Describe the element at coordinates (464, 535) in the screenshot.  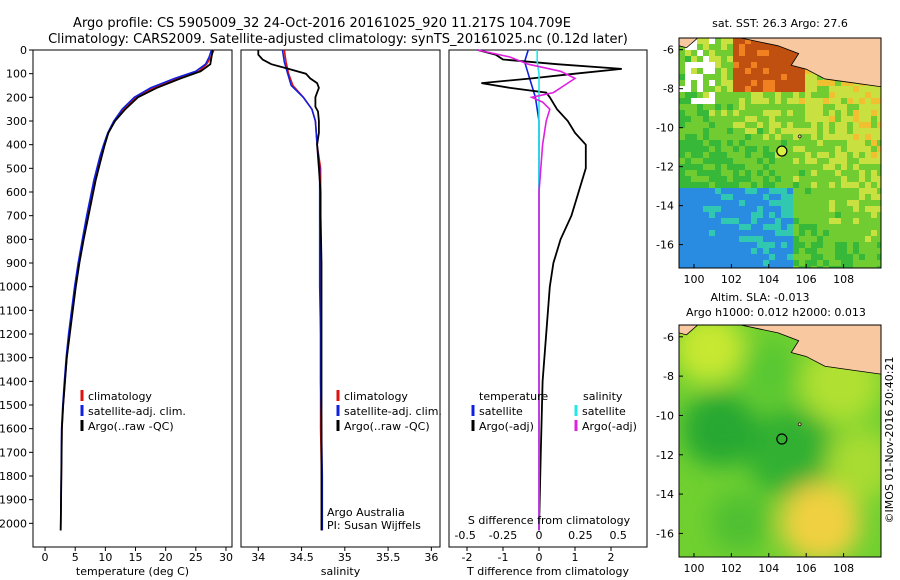
I see `secondary-tick-label: -0.5` at that location.